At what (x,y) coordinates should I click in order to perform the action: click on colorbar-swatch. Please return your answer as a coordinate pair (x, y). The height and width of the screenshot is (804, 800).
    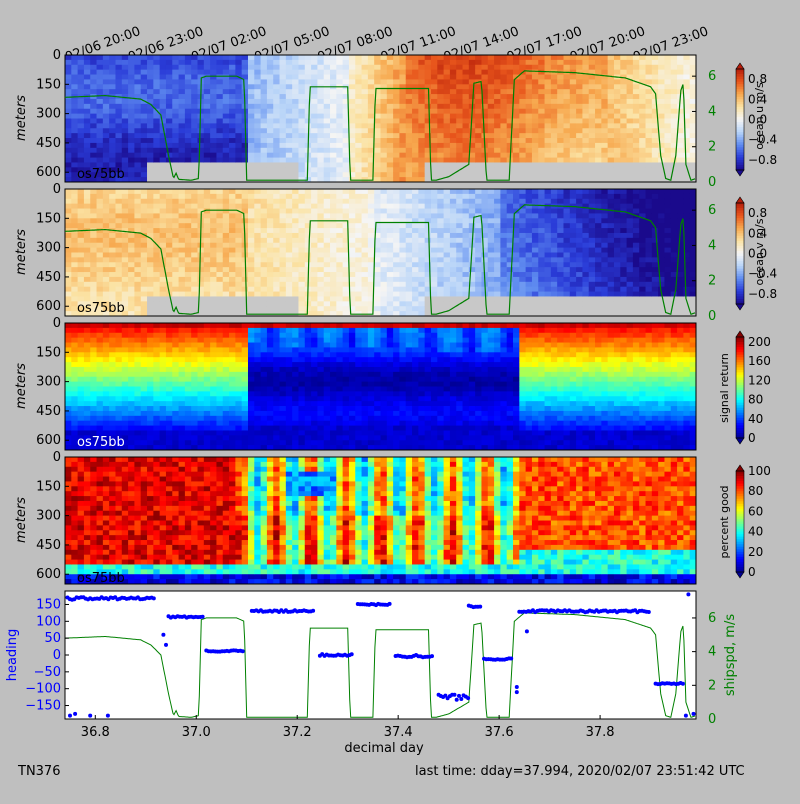
    Looking at the image, I should click on (740, 90).